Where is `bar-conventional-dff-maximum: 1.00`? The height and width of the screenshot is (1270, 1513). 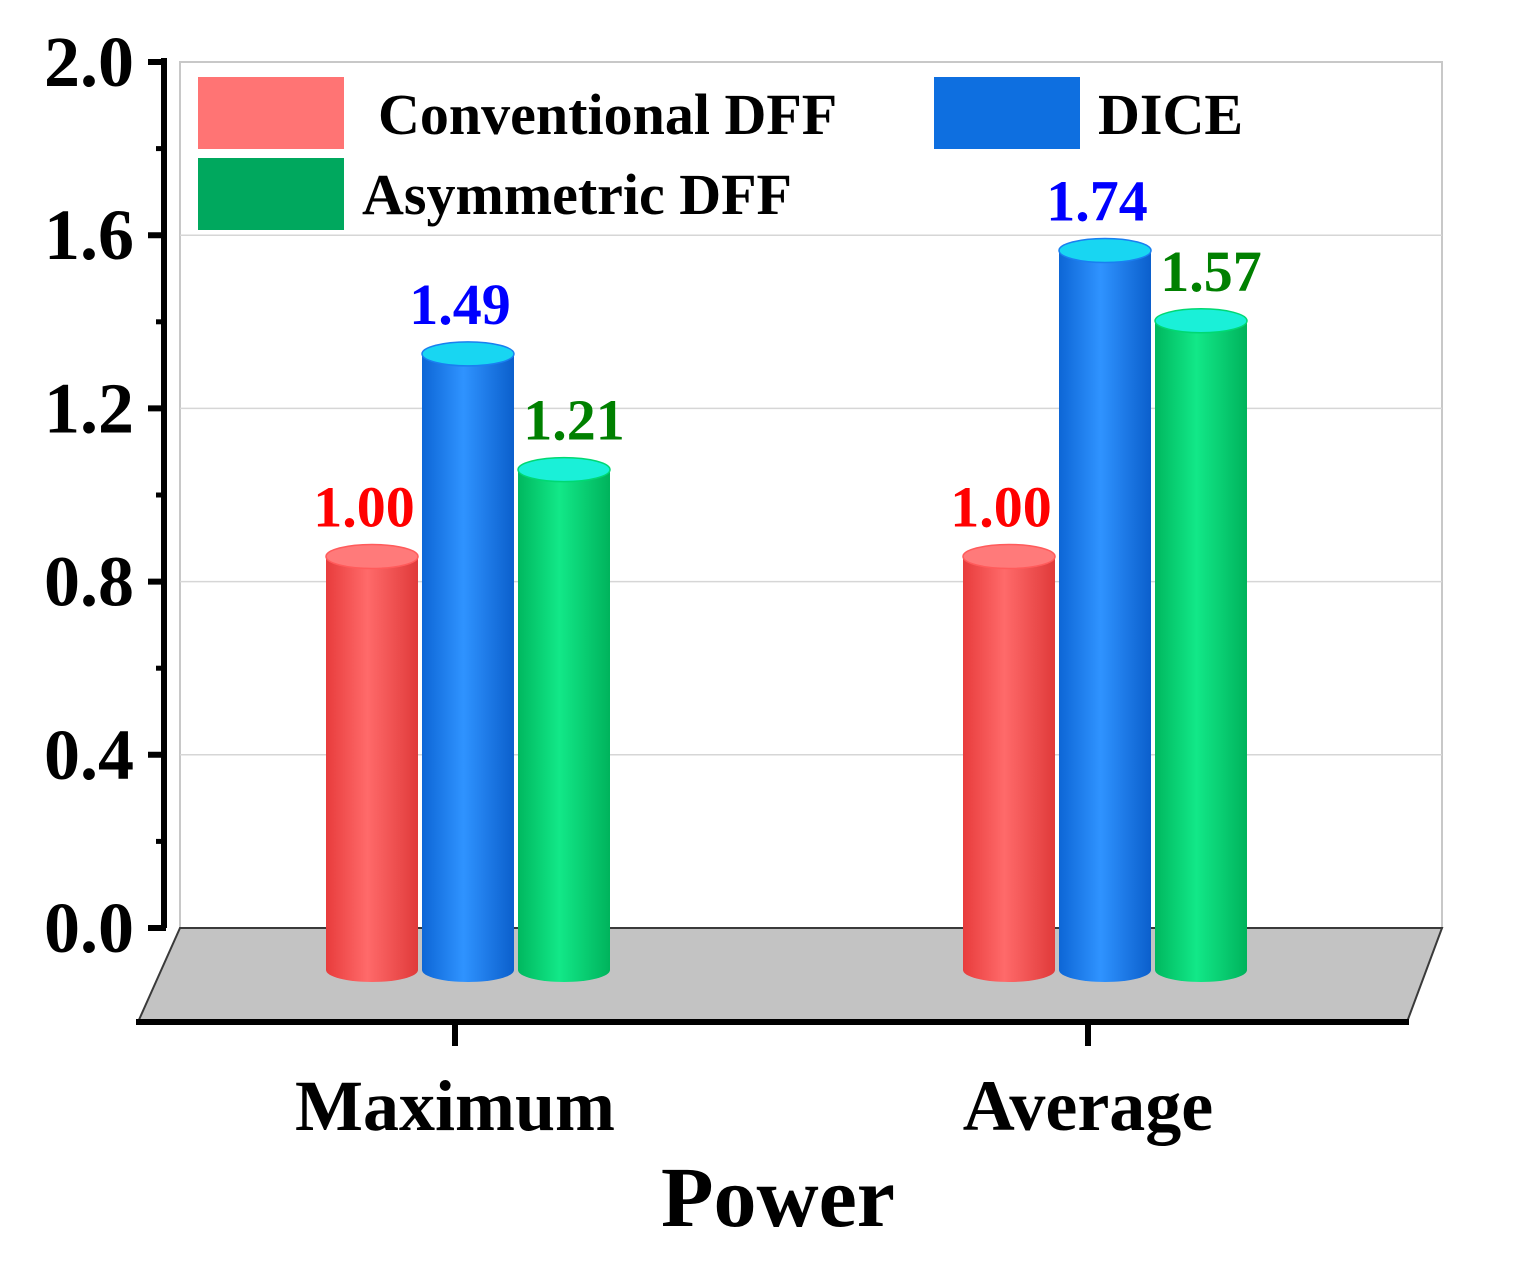 bar-conventional-dff-maximum: 1.00 is located at coordinates (366, 728).